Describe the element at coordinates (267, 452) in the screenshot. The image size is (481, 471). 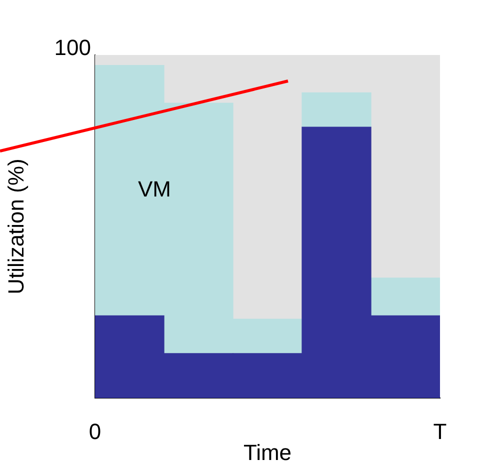
I see `x-axis-title: Time` at that location.